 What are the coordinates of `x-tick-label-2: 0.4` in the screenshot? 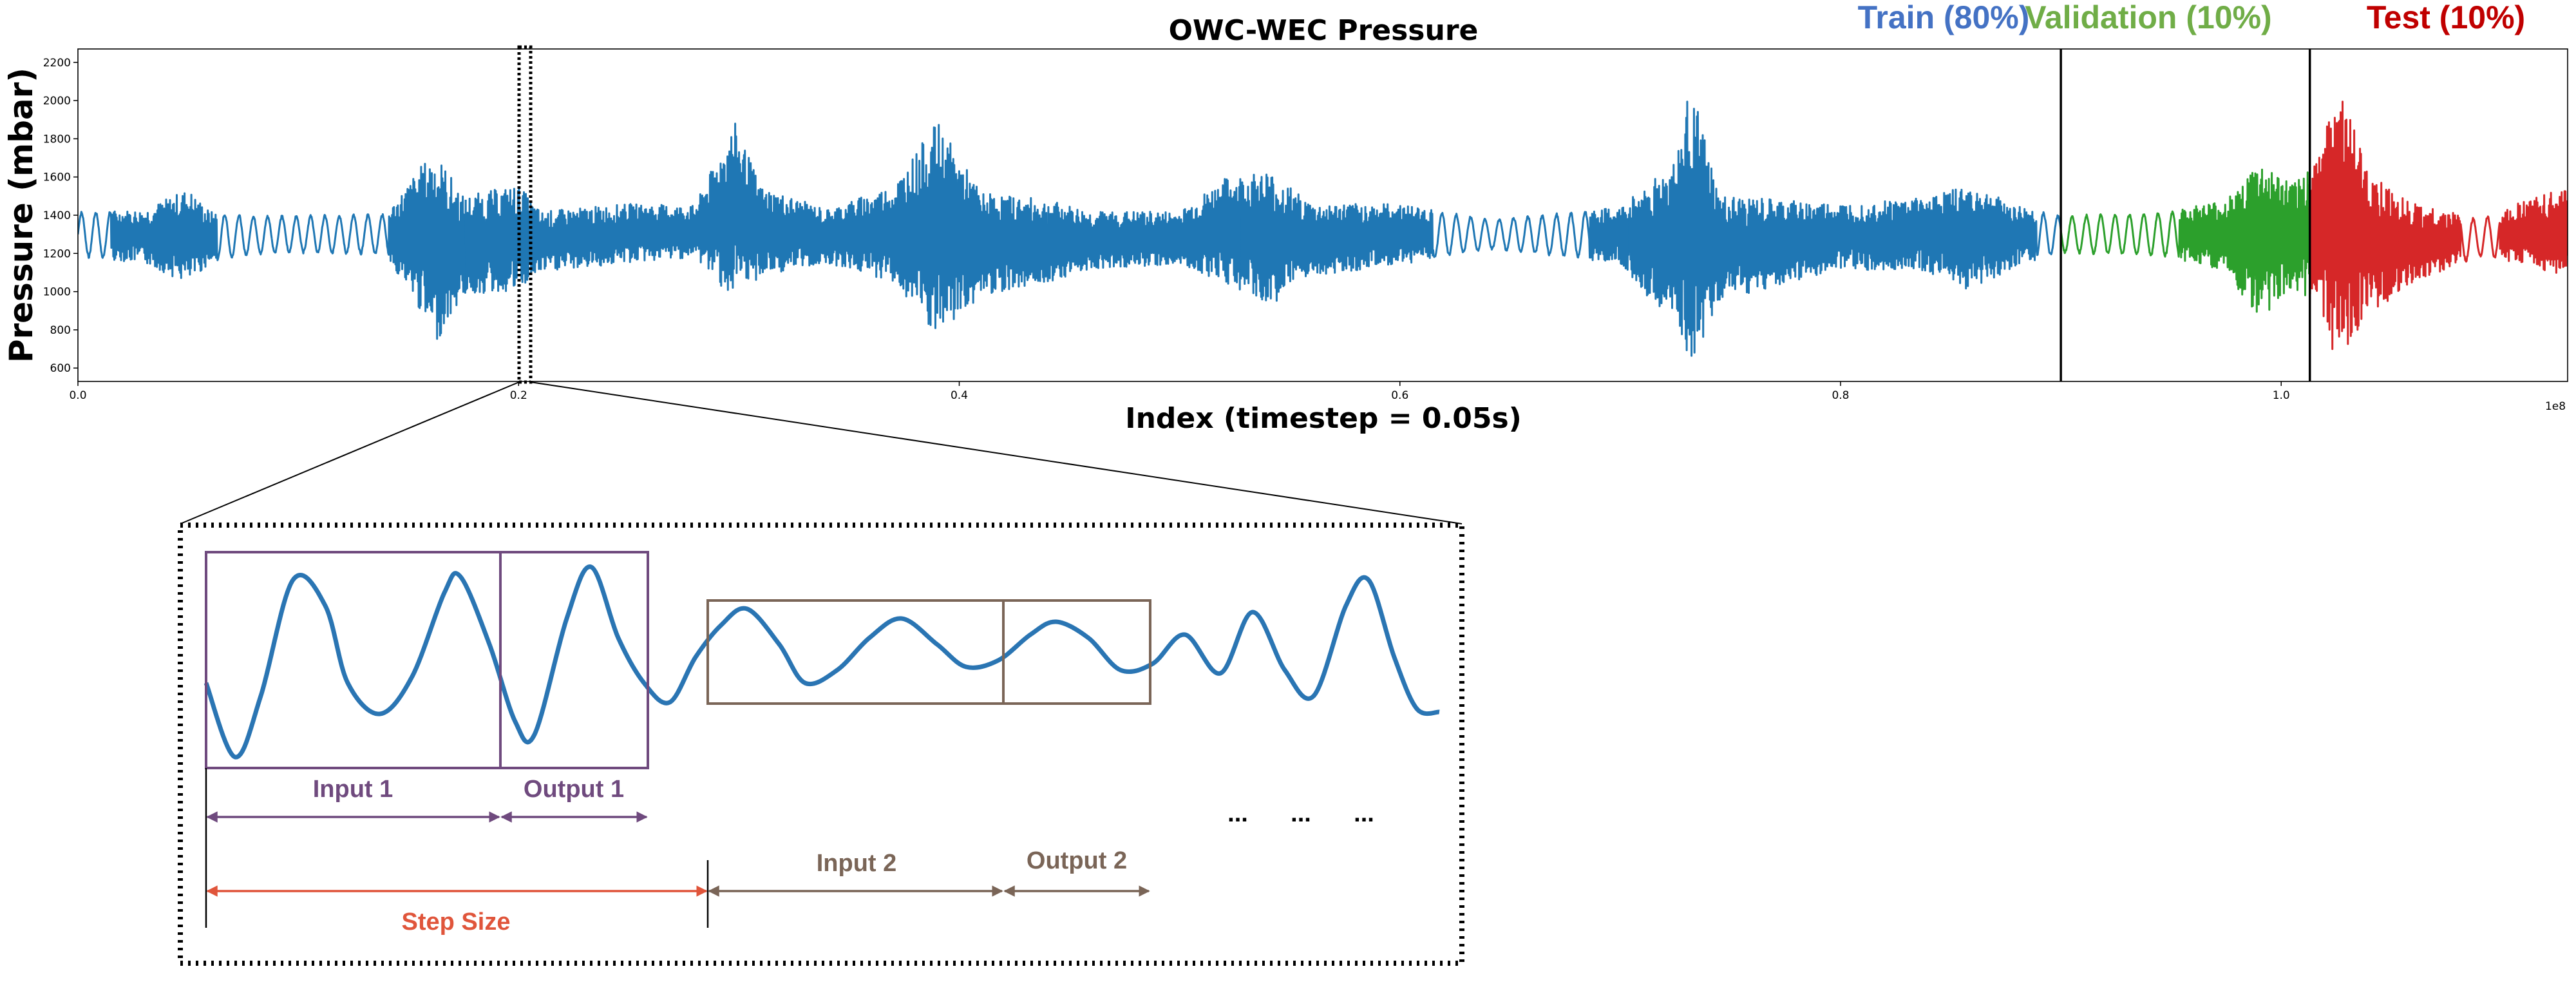 It's located at (959, 396).